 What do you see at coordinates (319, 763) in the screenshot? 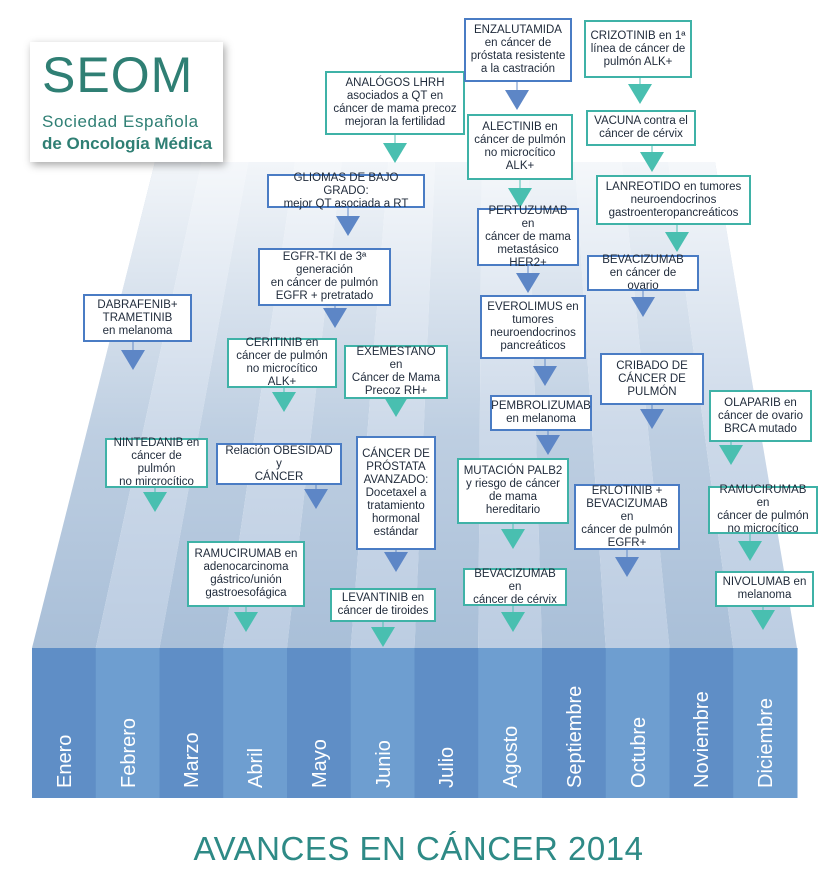
I see `month-label-mayo: Mayo` at bounding box center [319, 763].